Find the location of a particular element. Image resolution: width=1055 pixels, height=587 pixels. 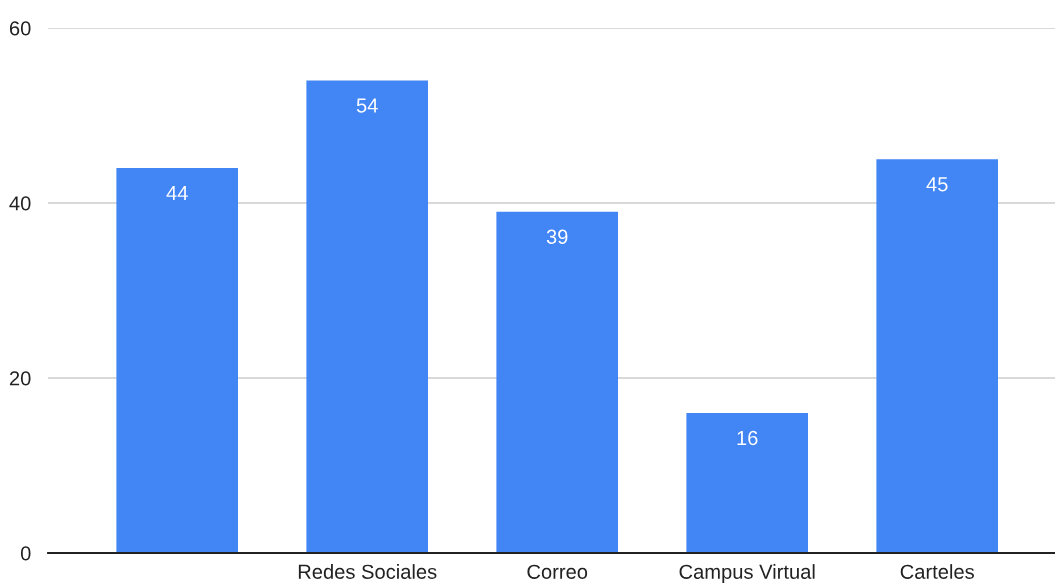

y-tick-label: 60 is located at coordinates (20, 28).